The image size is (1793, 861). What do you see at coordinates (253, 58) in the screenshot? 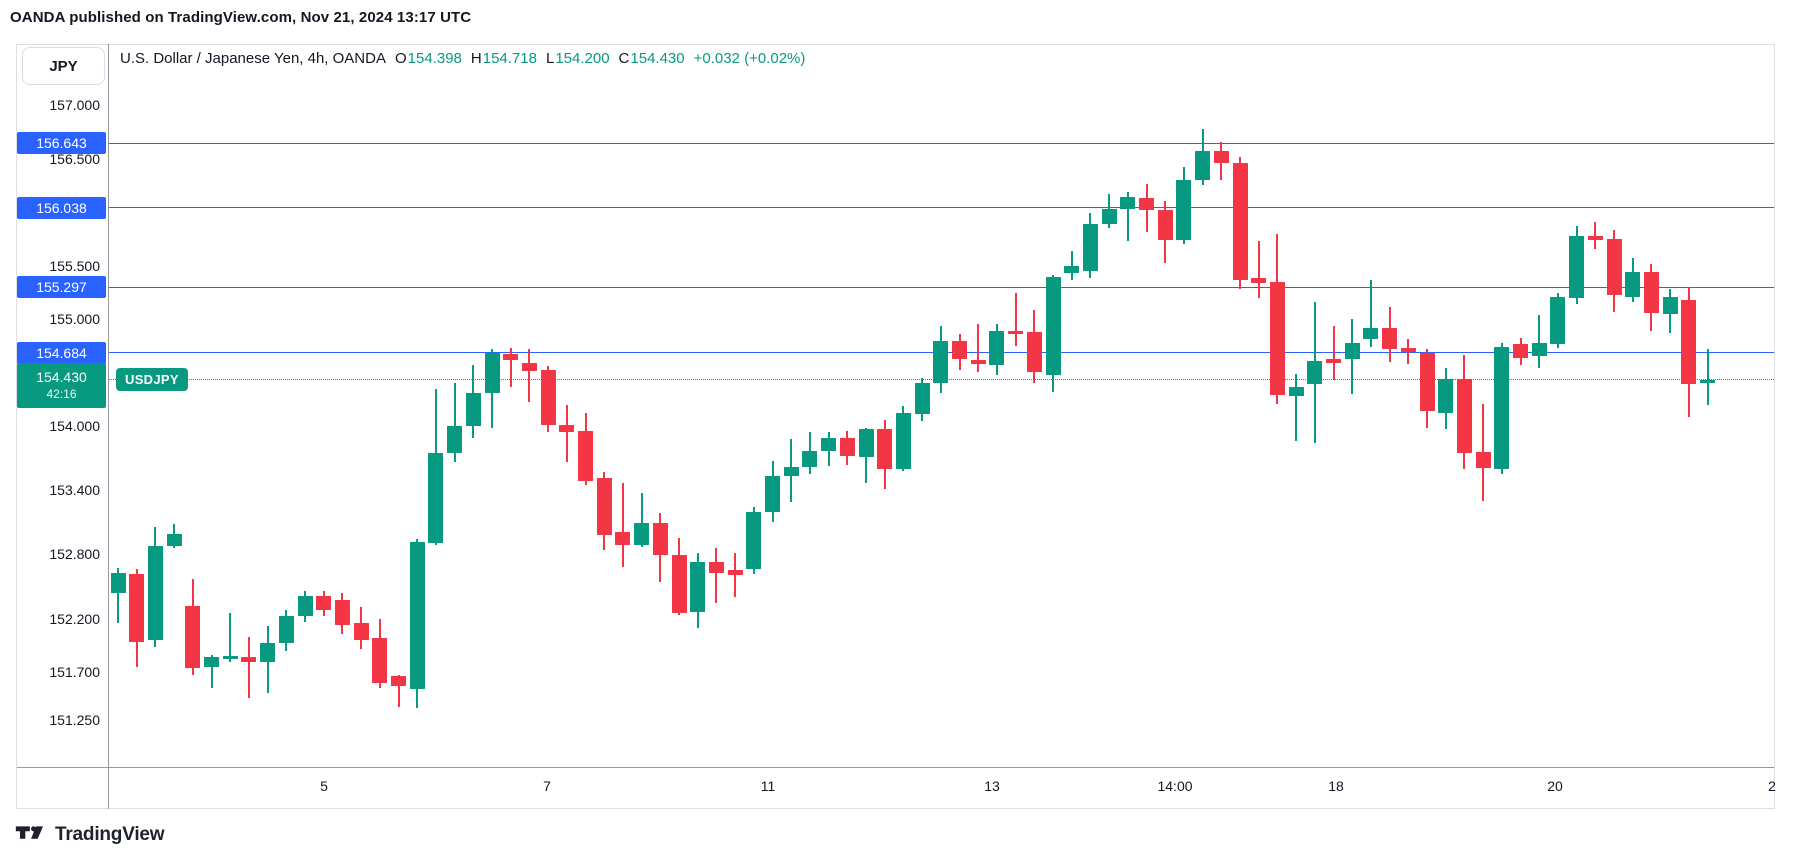
I see `chart-title: U.S. Dollar / Japanese Yen, 4h, OANDA` at bounding box center [253, 58].